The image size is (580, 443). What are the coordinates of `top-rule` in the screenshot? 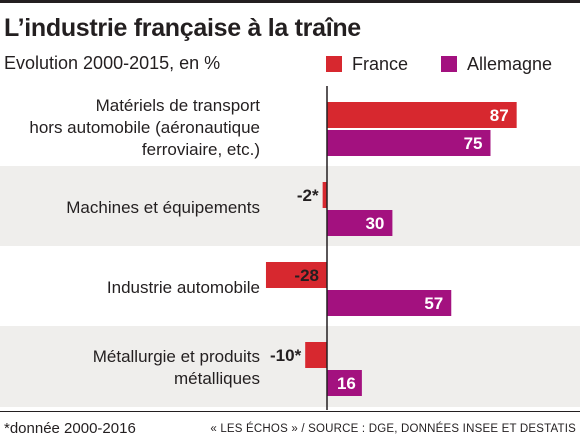 It's located at (290, 1).